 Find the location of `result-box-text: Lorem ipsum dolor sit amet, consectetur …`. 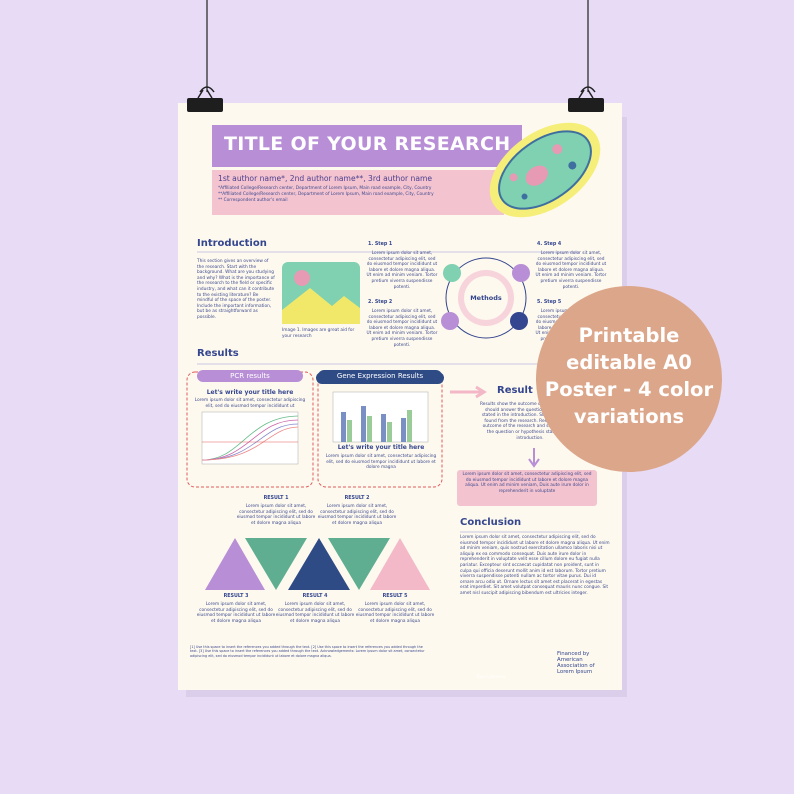

result-box-text: Lorem ipsum dolor sit amet, consectetur … is located at coordinates (527, 483).